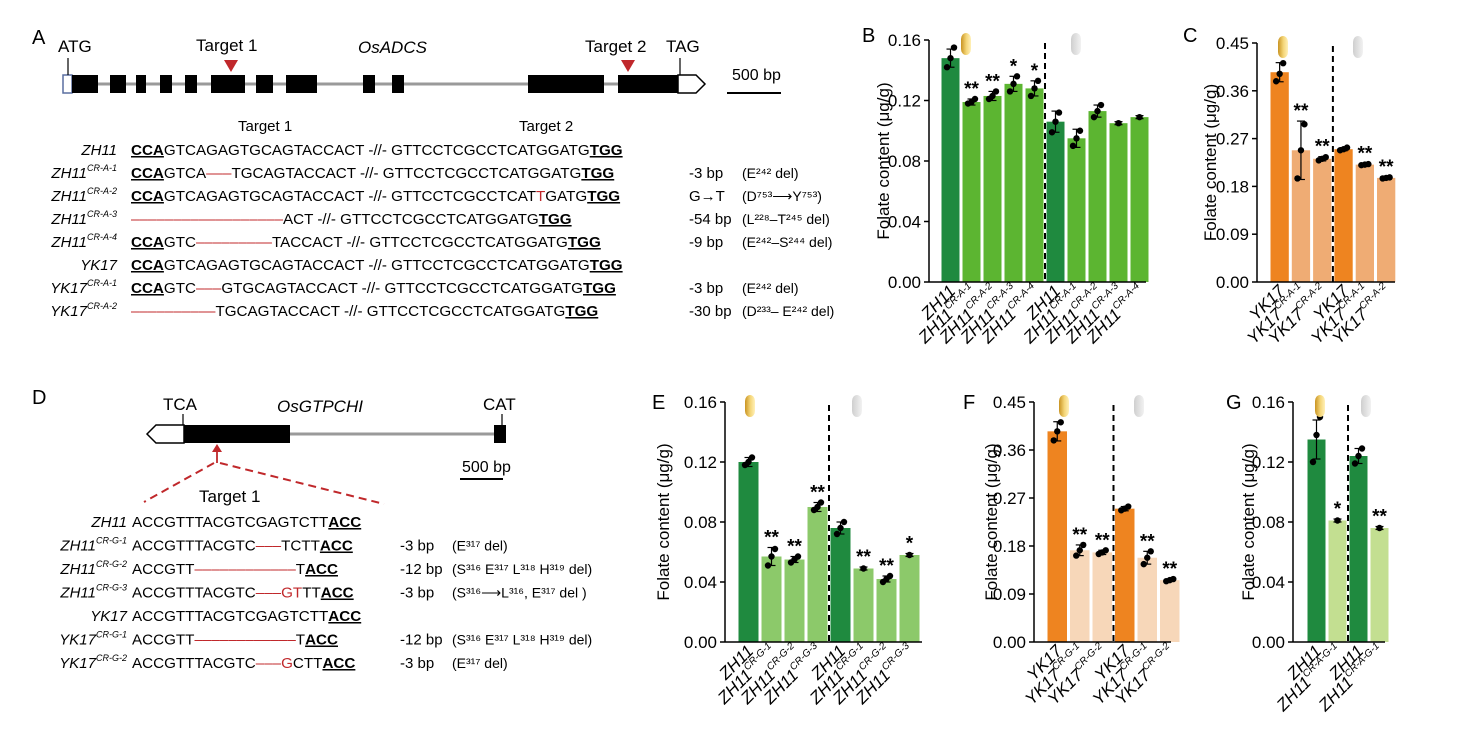 This screenshot has width=1471, height=744. What do you see at coordinates (75, 46) in the screenshot?
I see `atg-label: ATG` at bounding box center [75, 46].